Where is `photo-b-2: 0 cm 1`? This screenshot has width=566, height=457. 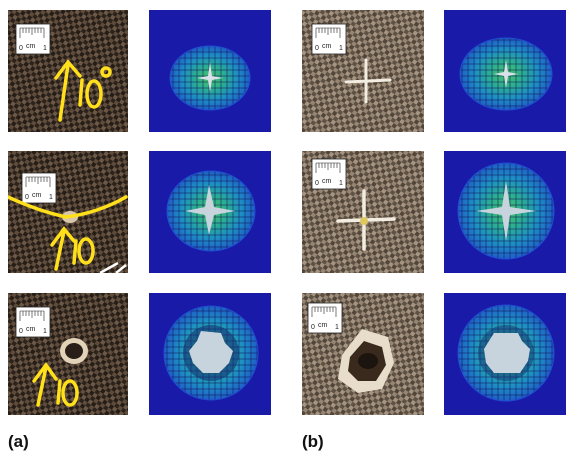 photo-b-2: 0 cm 1 is located at coordinates (363, 212).